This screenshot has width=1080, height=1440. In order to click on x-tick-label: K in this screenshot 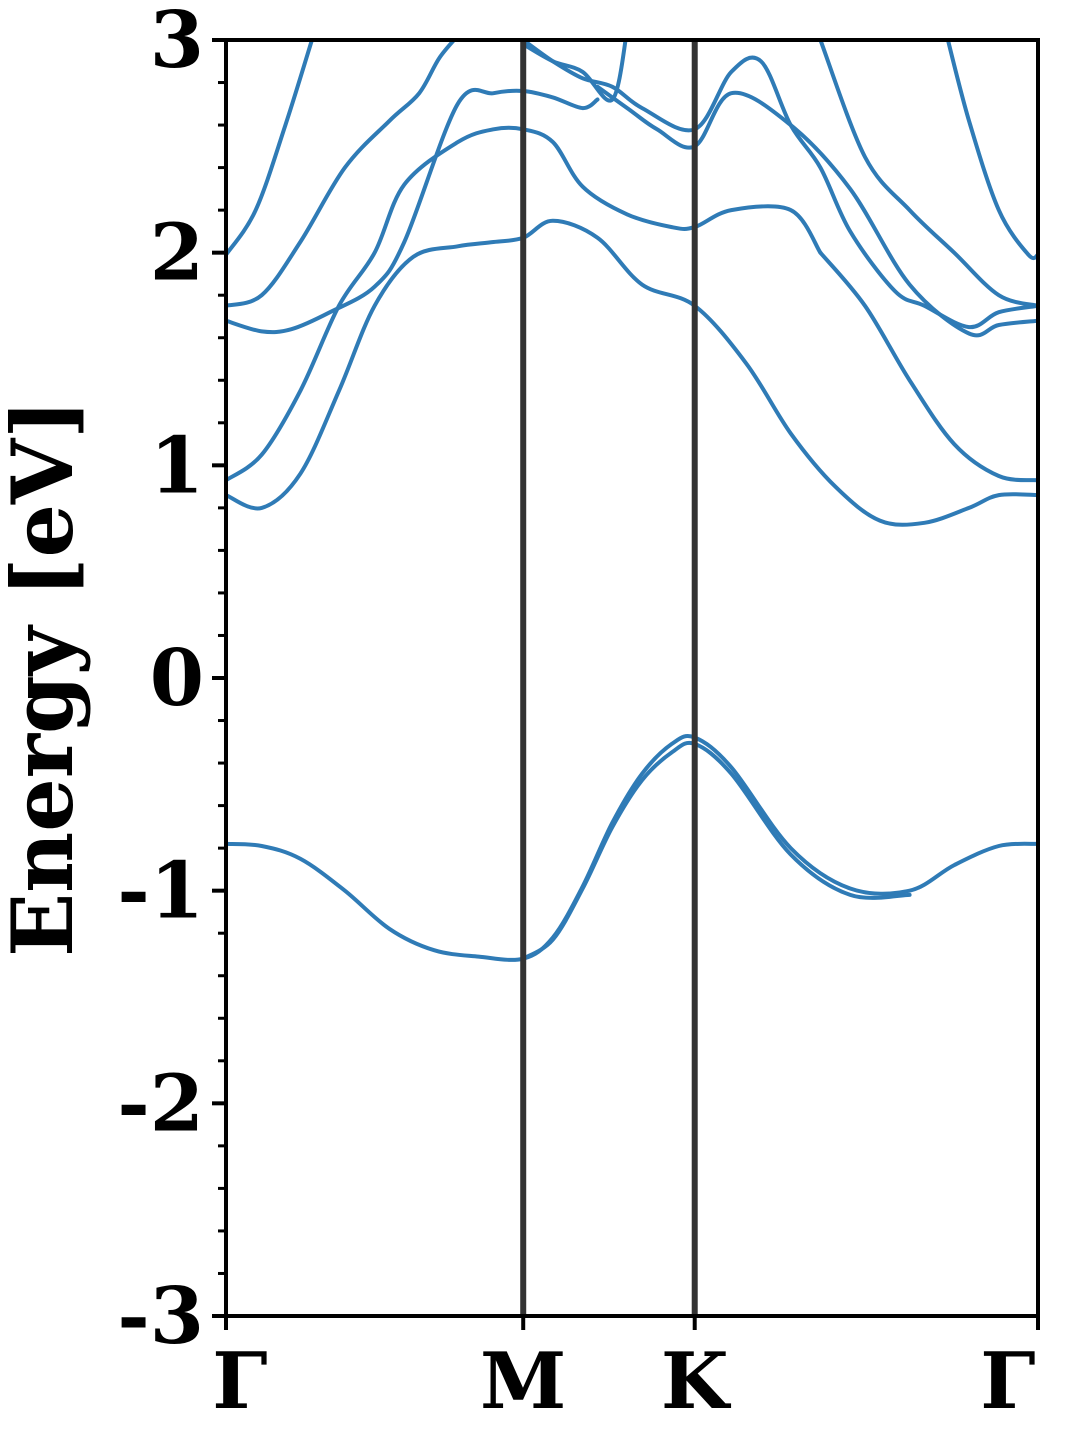, I will do `click(696, 1381)`.